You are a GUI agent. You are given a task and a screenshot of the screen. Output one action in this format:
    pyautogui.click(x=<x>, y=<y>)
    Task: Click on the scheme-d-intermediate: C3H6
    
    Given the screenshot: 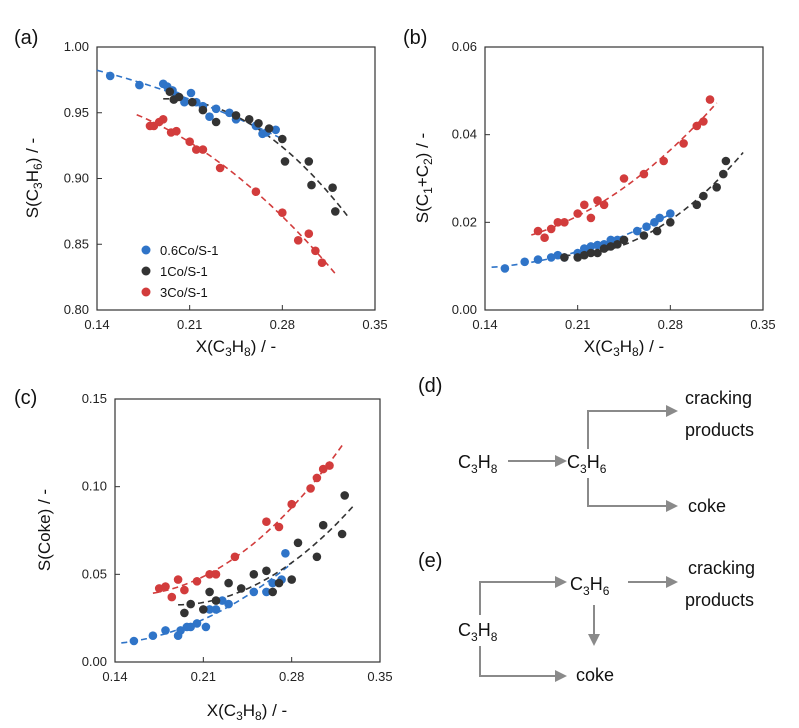 What is the action you would take?
    pyautogui.click(x=587, y=464)
    